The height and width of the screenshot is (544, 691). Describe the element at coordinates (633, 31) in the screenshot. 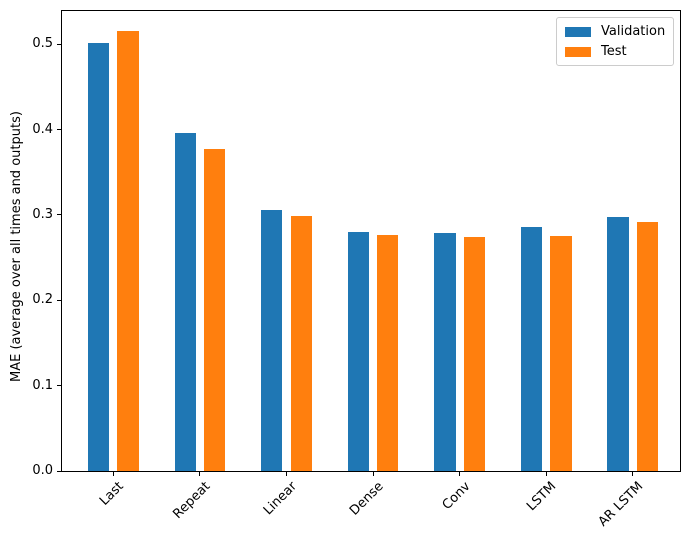

I see `legend-label-validation: Validation` at that location.